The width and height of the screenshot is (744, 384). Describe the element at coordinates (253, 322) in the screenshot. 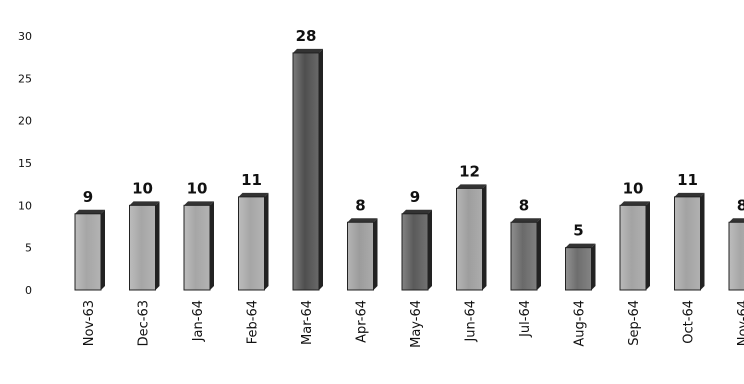

I see `x-tick-label: Feb-64` at that location.